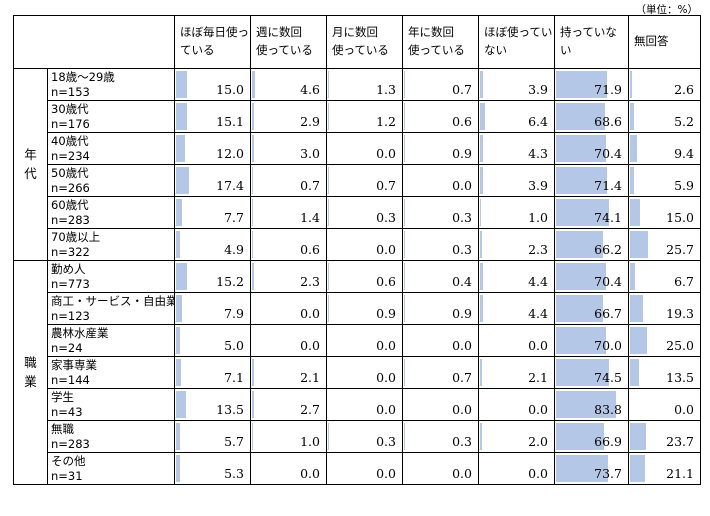 The height and width of the screenshot is (516, 710). I want to click on row-sample-size: n=773, so click(70, 283).